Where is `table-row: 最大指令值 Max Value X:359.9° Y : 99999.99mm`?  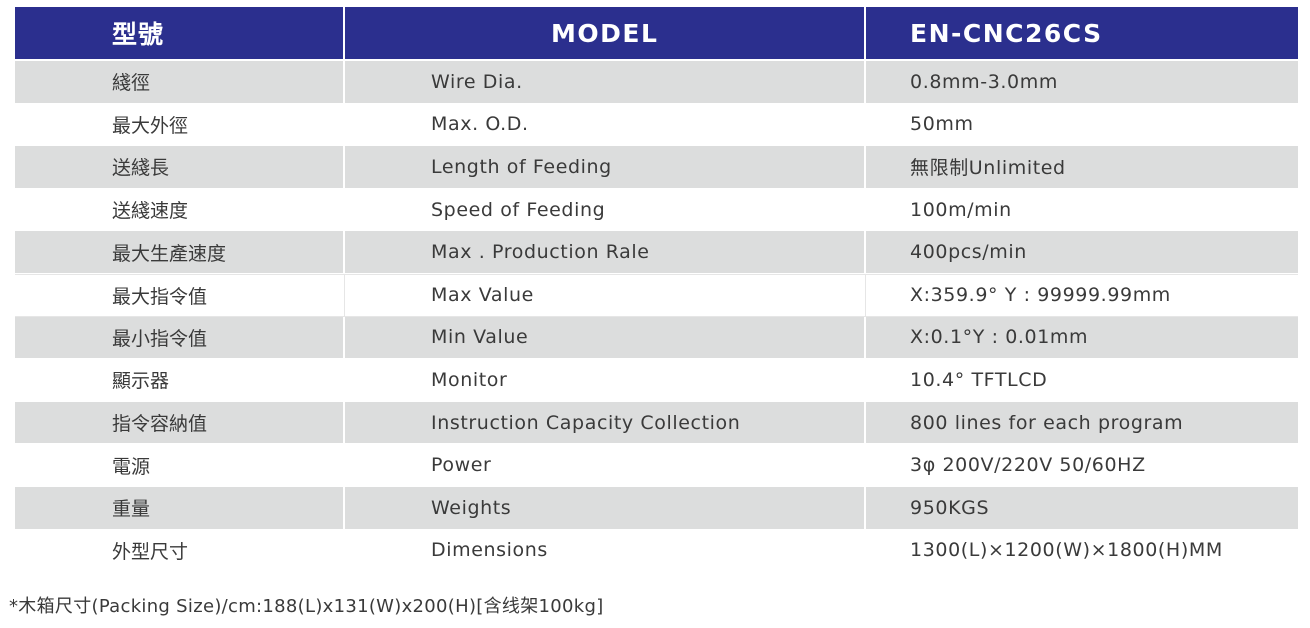
table-row: 最大指令值 Max Value X:359.9° Y : 99999.99mm is located at coordinates (656, 295).